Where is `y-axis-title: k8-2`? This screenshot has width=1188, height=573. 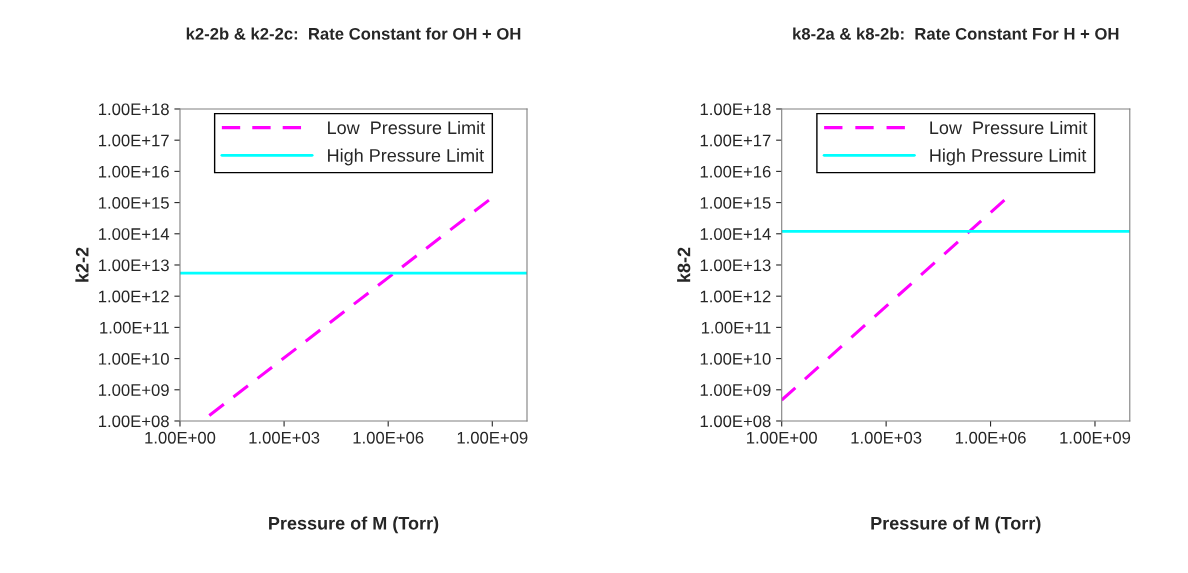 y-axis-title: k8-2 is located at coordinates (684, 264).